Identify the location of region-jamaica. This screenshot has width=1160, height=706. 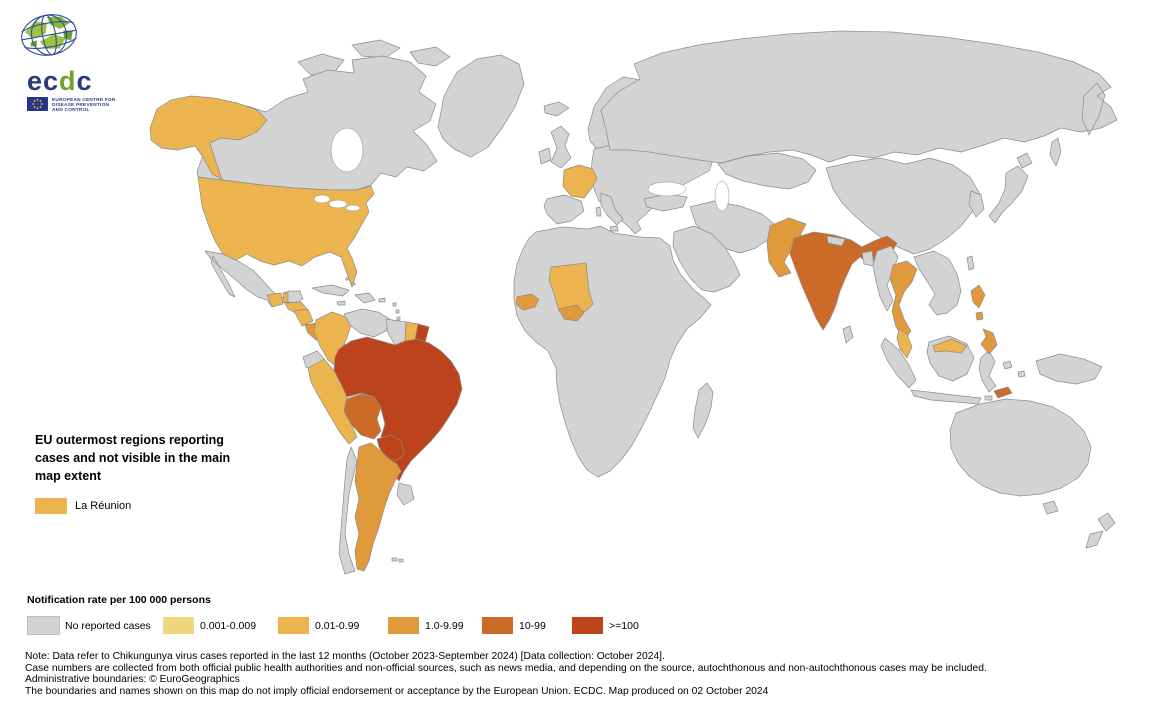
(341, 303).